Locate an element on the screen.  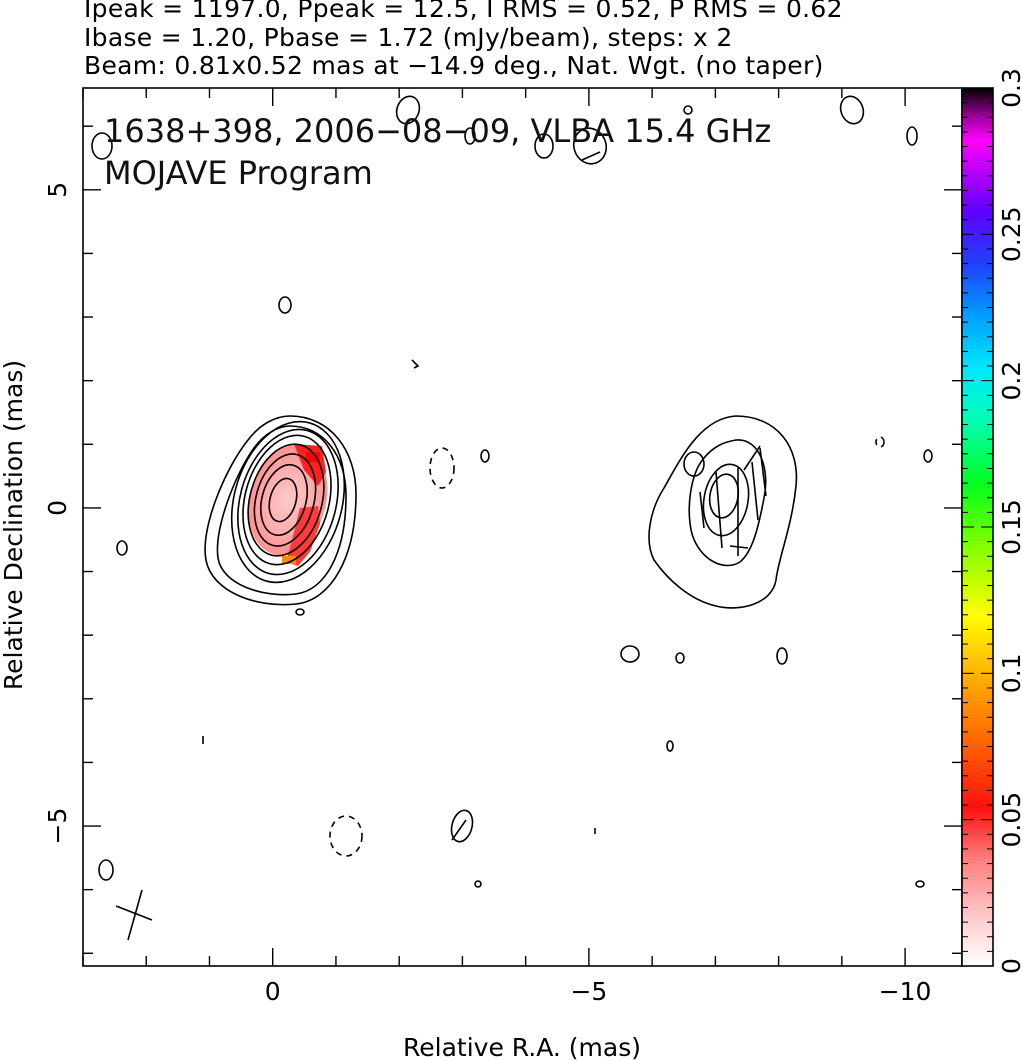
core-contours is located at coordinates (280, 515).